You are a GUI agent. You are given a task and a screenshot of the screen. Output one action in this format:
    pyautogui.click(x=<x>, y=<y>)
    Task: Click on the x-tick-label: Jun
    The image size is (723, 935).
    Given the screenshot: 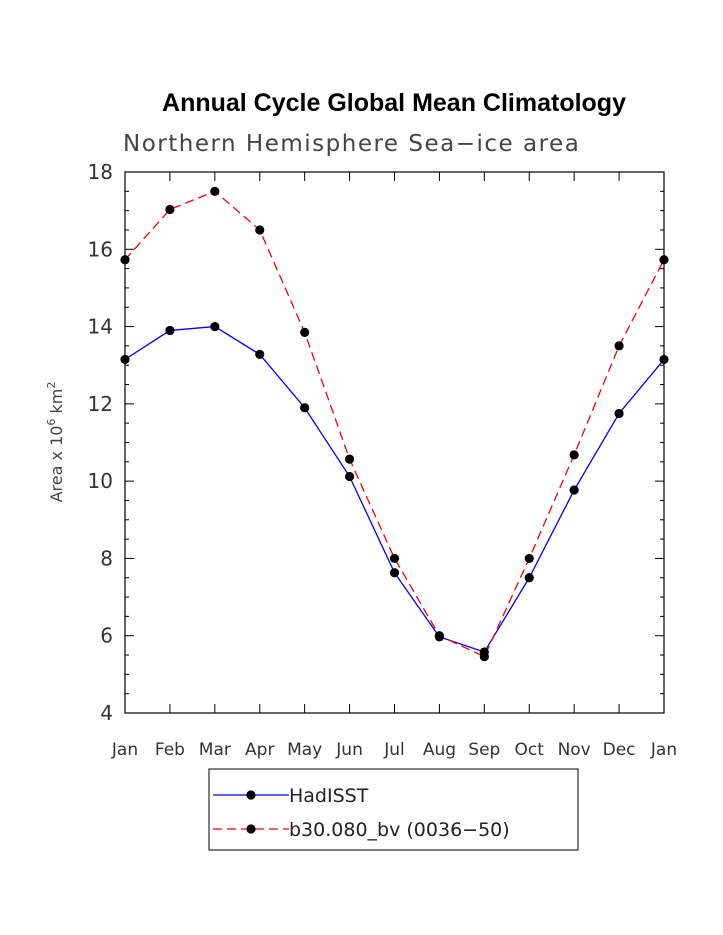 What is the action you would take?
    pyautogui.click(x=349, y=750)
    